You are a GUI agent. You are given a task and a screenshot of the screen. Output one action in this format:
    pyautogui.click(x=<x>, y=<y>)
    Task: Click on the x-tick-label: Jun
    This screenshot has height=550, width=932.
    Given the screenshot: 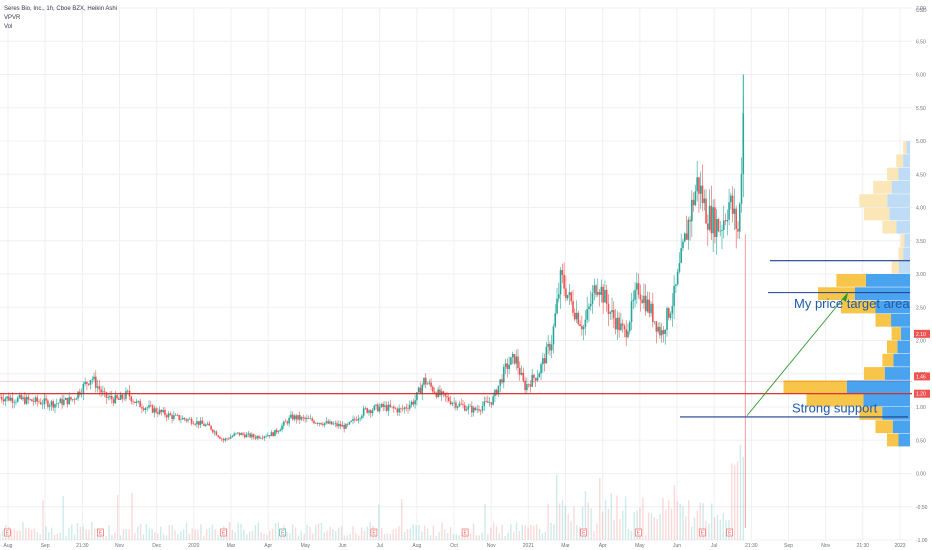 What is the action you would take?
    pyautogui.click(x=342, y=546)
    